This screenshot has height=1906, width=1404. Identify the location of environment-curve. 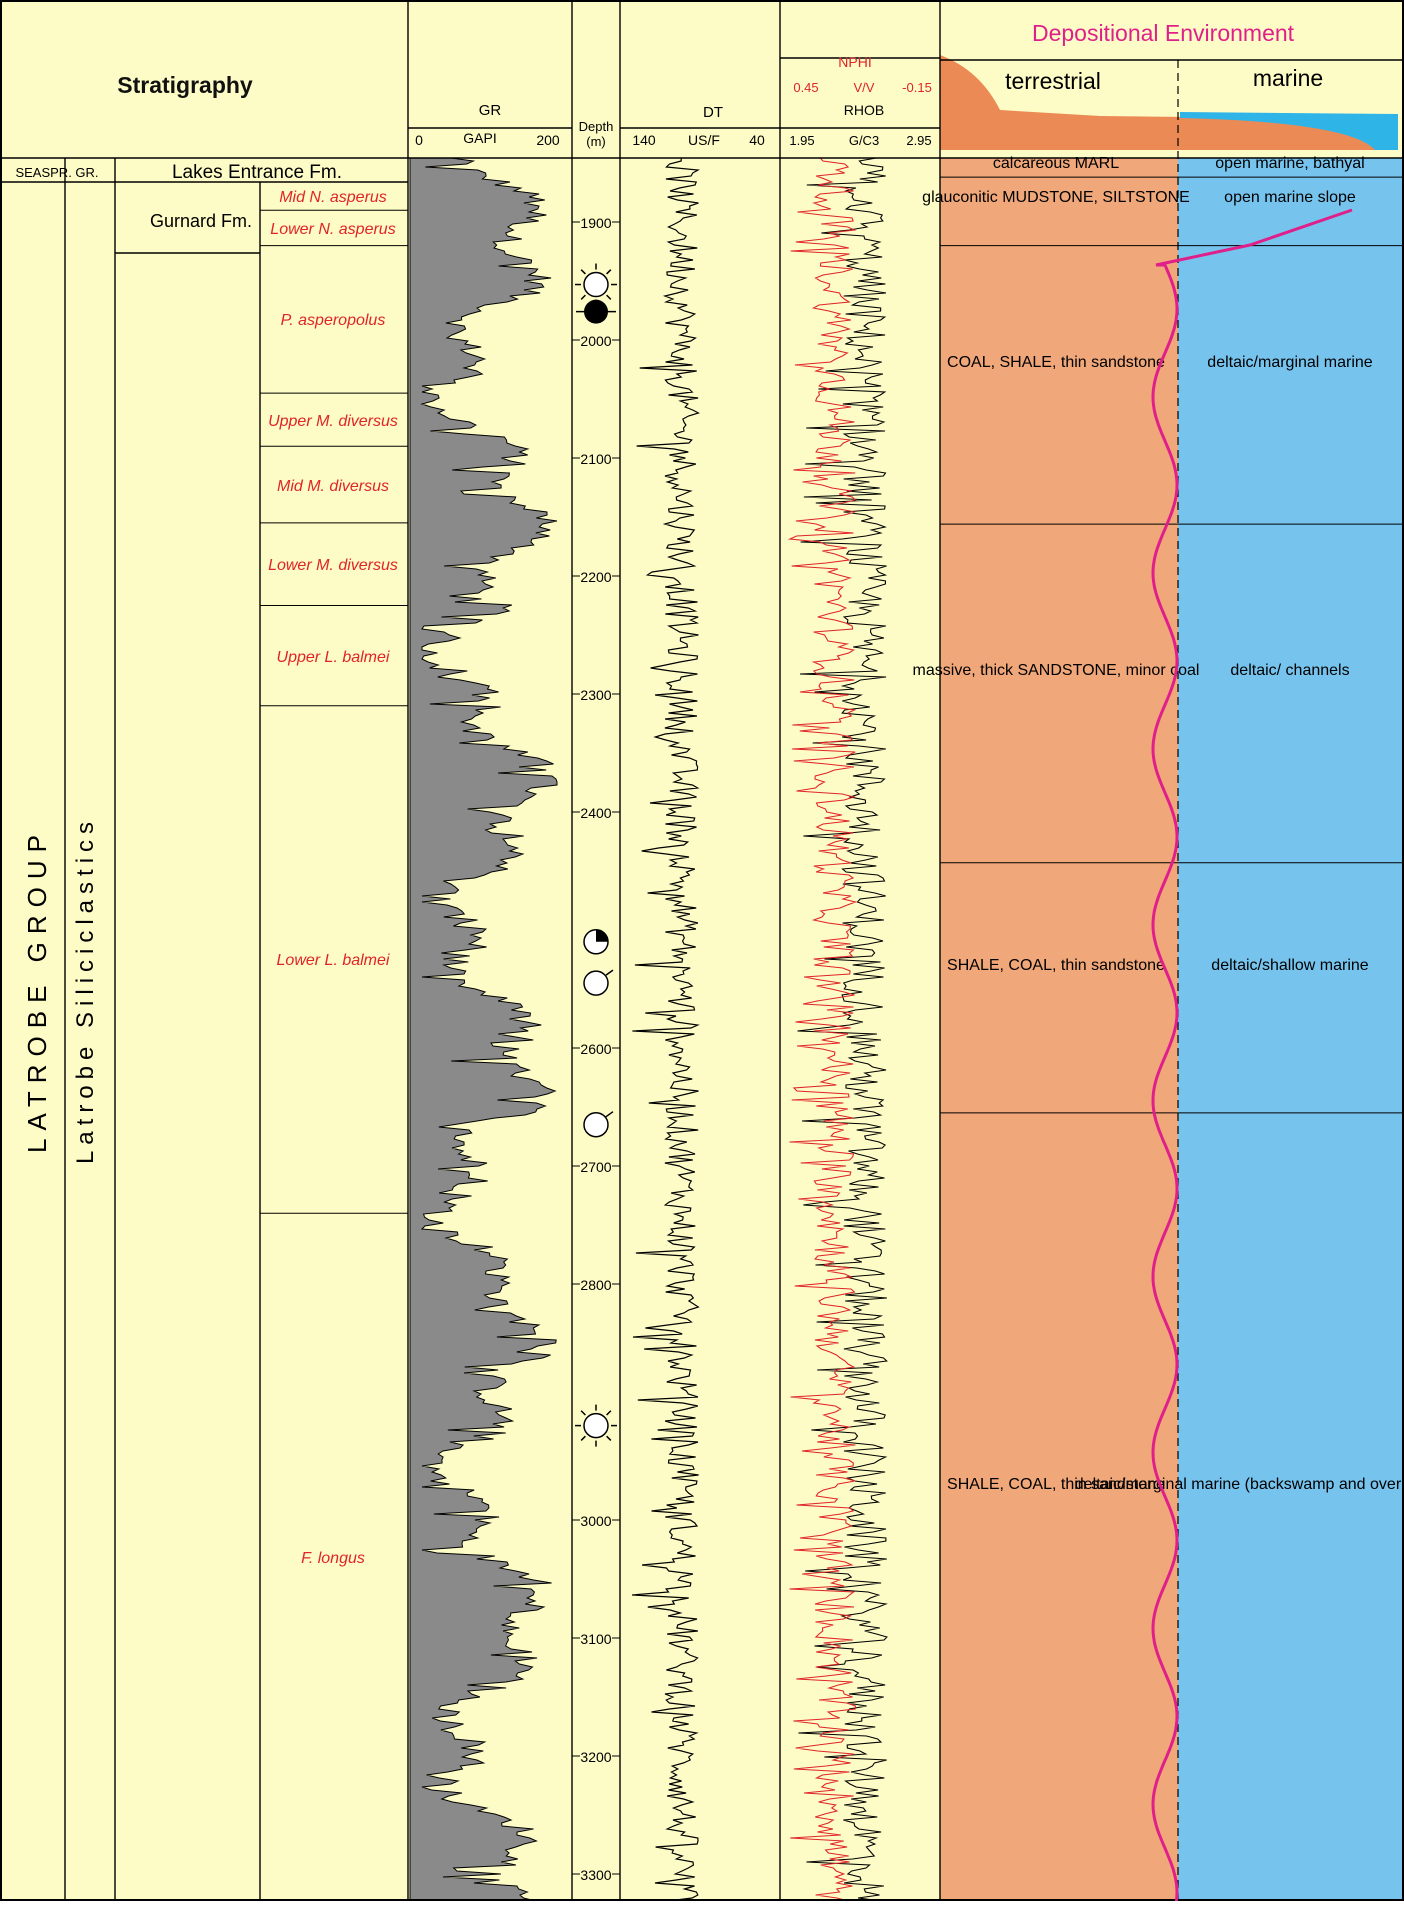
(1252, 1055).